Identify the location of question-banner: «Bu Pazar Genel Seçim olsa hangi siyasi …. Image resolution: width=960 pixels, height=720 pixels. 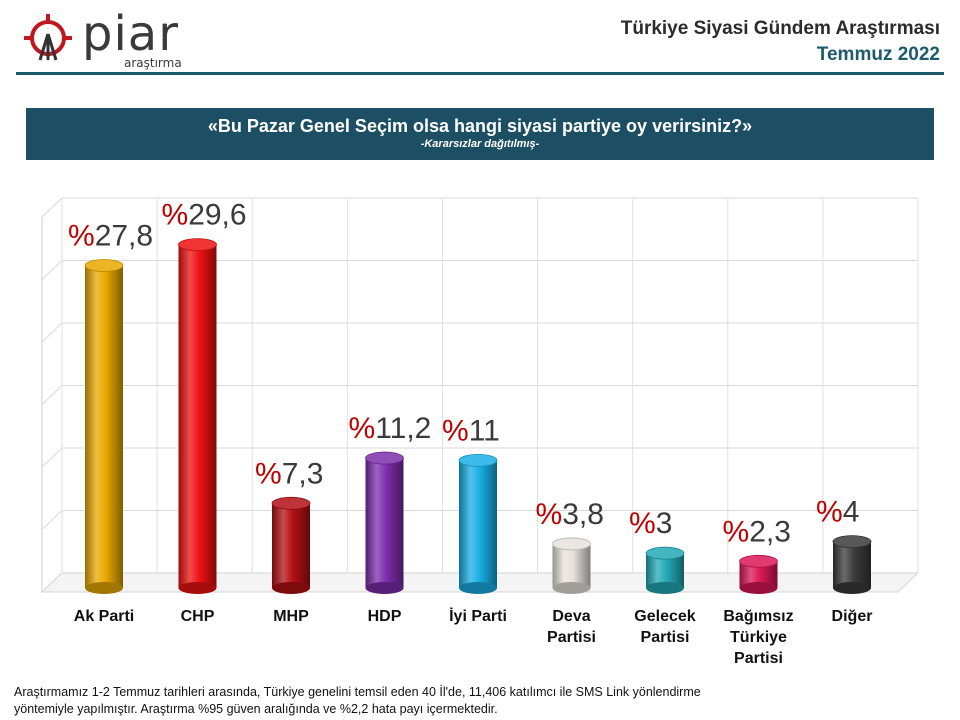
(480, 134).